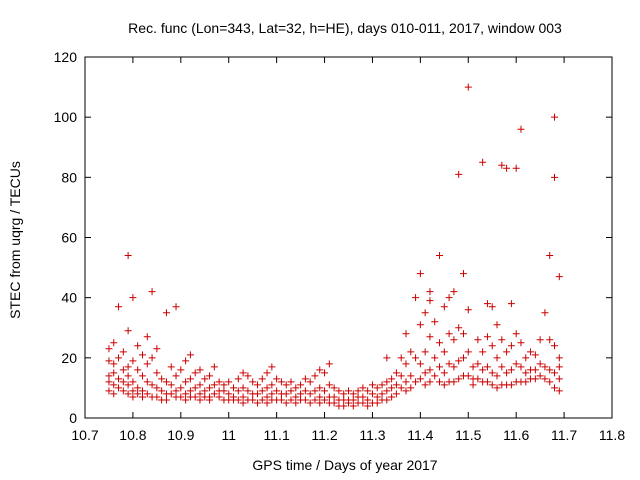 This screenshot has width=640, height=480. Describe the element at coordinates (84, 435) in the screenshot. I see `x-tick-label: 10.7` at that location.